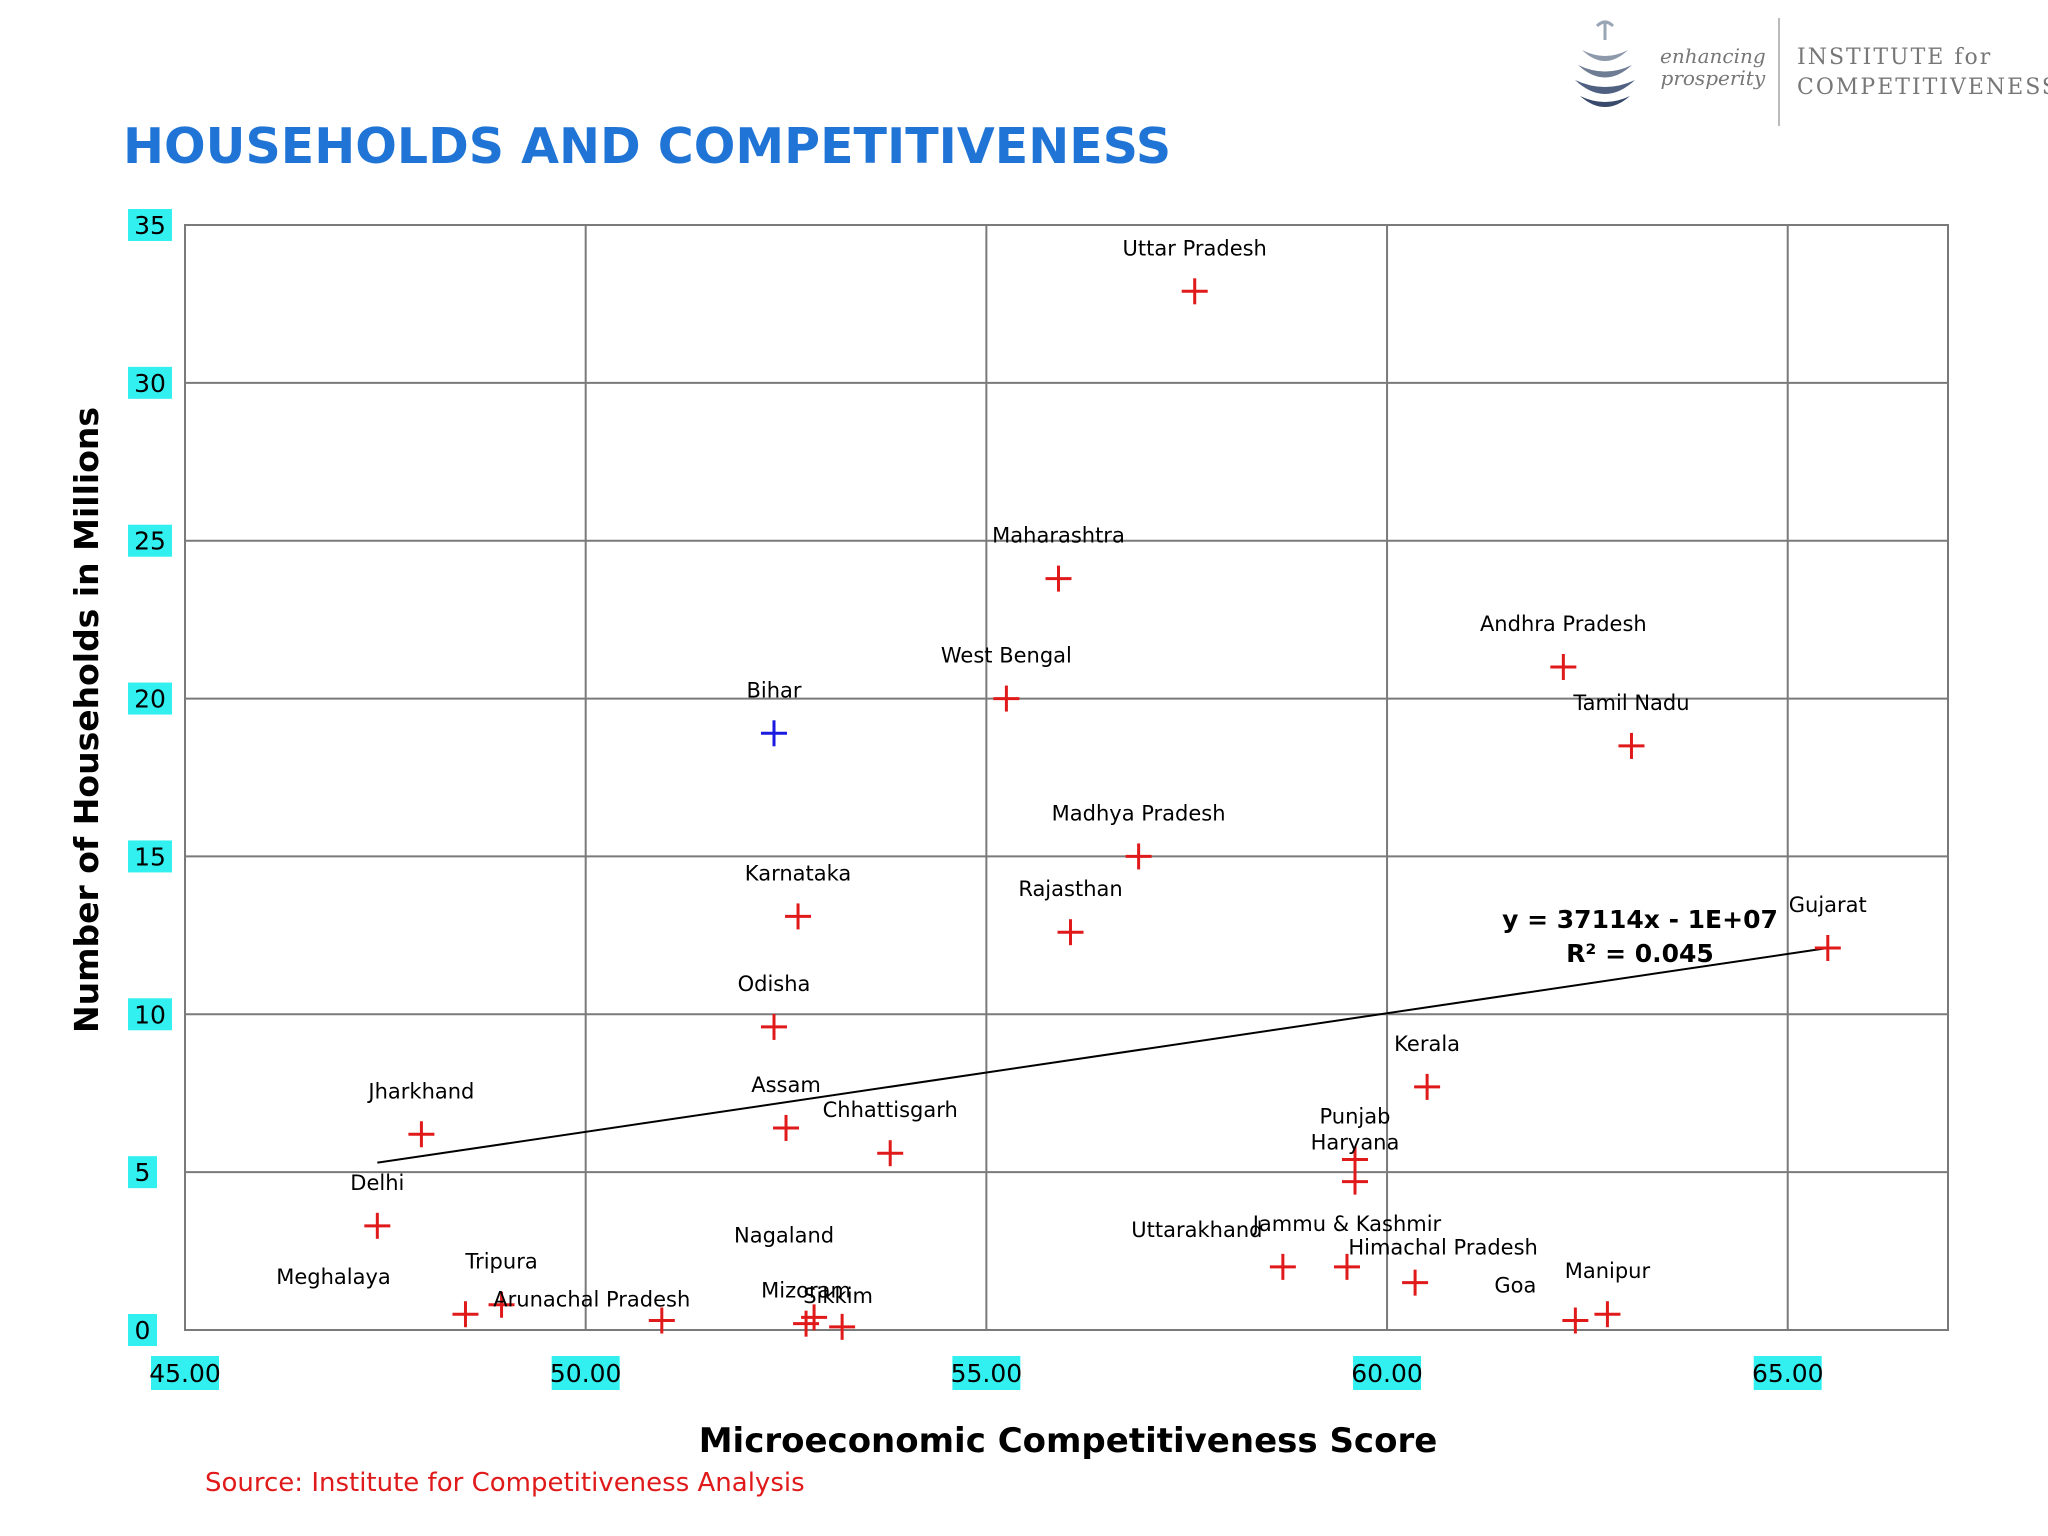 The image size is (2048, 1536). I want to click on point-label: Mizoram, so click(806, 1291).